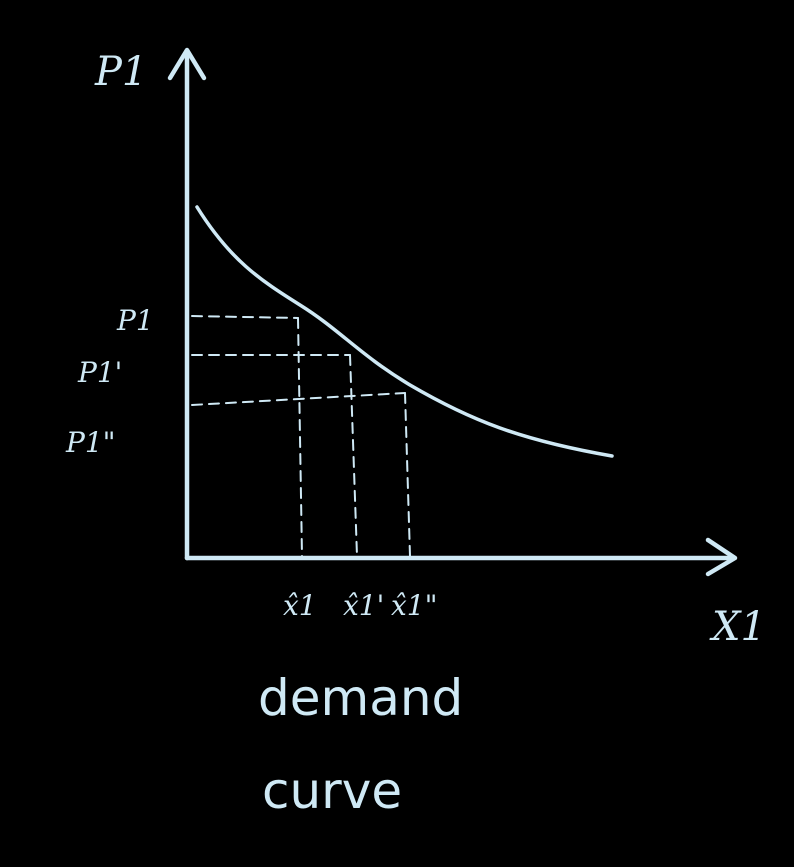 This screenshot has width=794, height=867. I want to click on quantity-label-x1-prime: x̂1', so click(363, 605).